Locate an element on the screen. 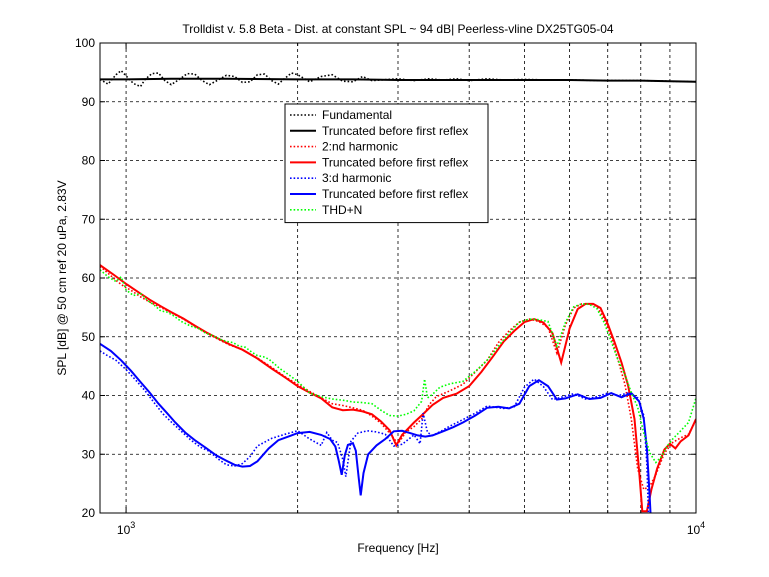  x-axis-label: Frequency [Hz] is located at coordinates (397, 548).